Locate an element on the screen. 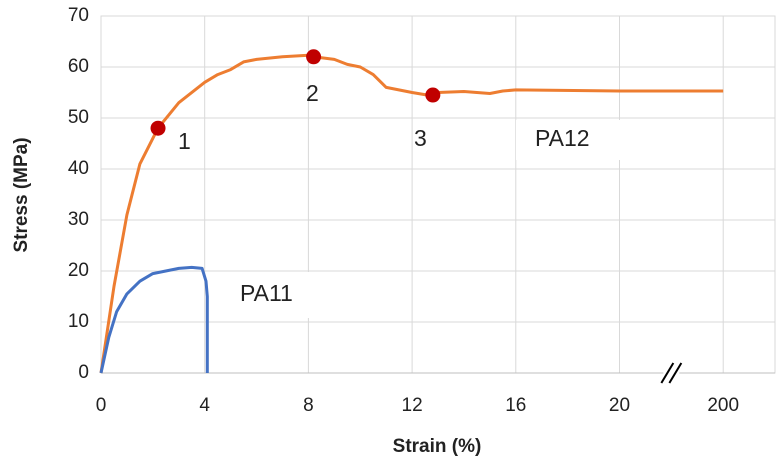  x-tick-label: 20 is located at coordinates (619, 405).